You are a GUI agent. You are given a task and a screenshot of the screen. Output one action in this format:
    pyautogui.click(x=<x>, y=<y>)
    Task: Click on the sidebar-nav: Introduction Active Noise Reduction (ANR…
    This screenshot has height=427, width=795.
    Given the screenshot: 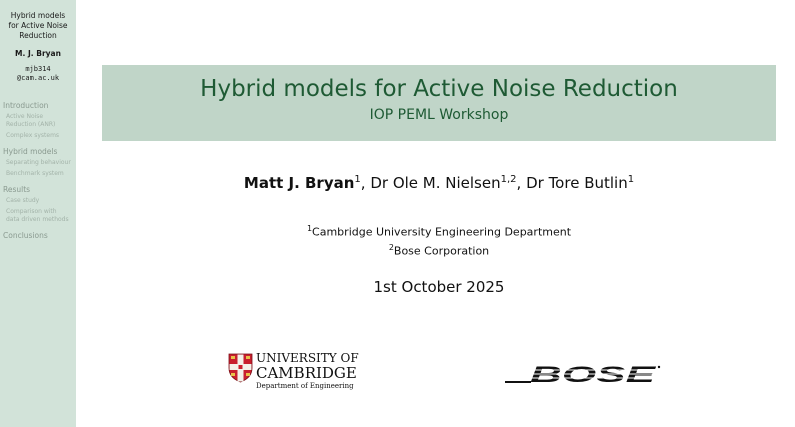 What is the action you would take?
    pyautogui.click(x=39, y=170)
    